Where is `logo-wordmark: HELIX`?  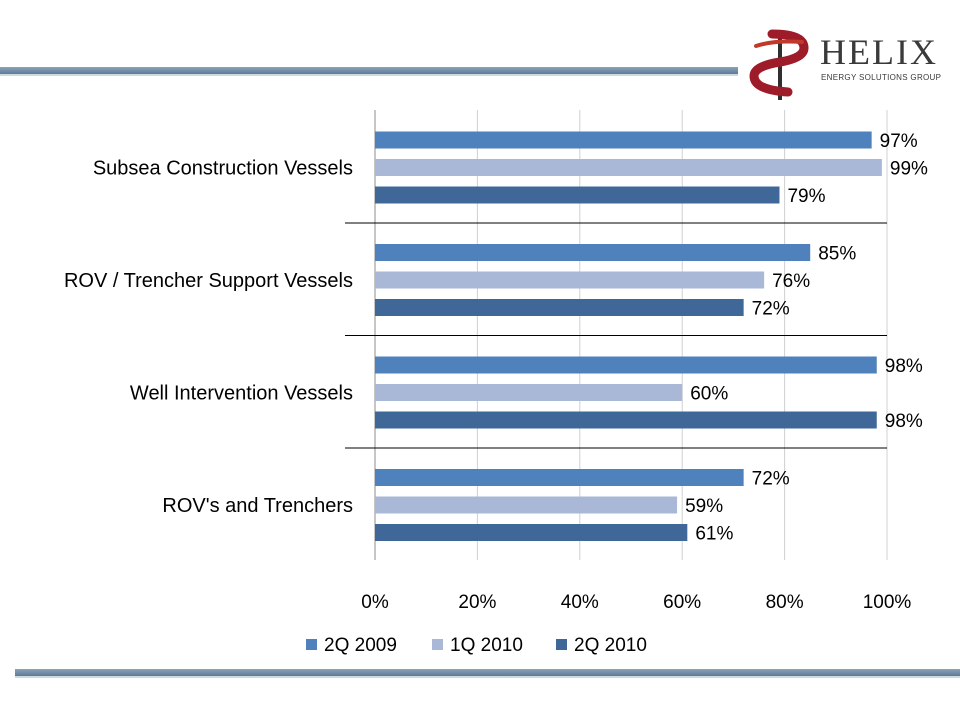
logo-wordmark: HELIX is located at coordinates (879, 52).